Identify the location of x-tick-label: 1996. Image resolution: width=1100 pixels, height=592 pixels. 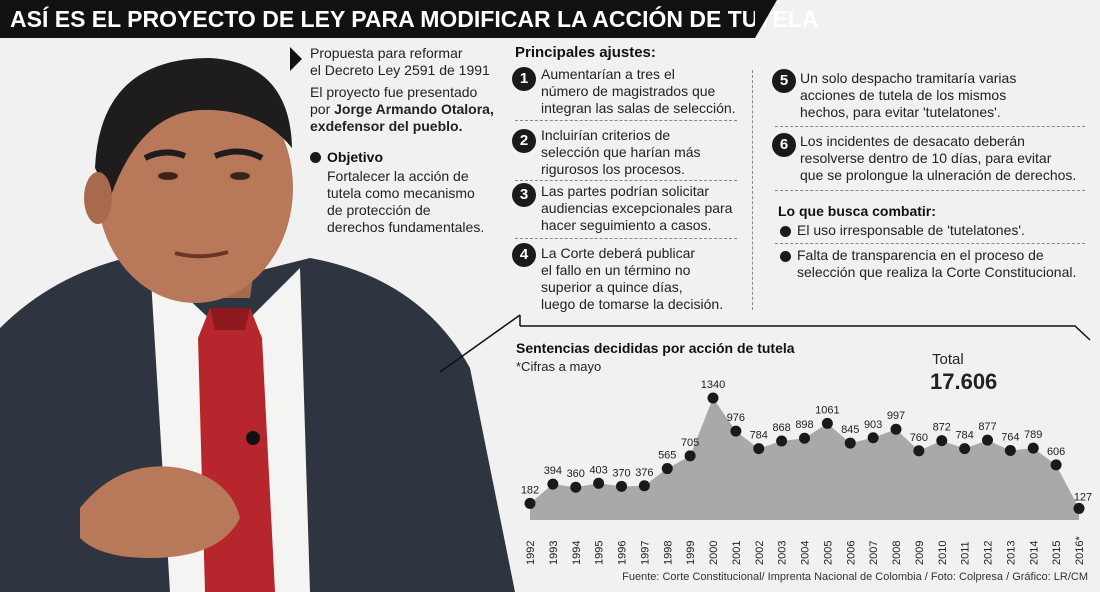
(623, 553).